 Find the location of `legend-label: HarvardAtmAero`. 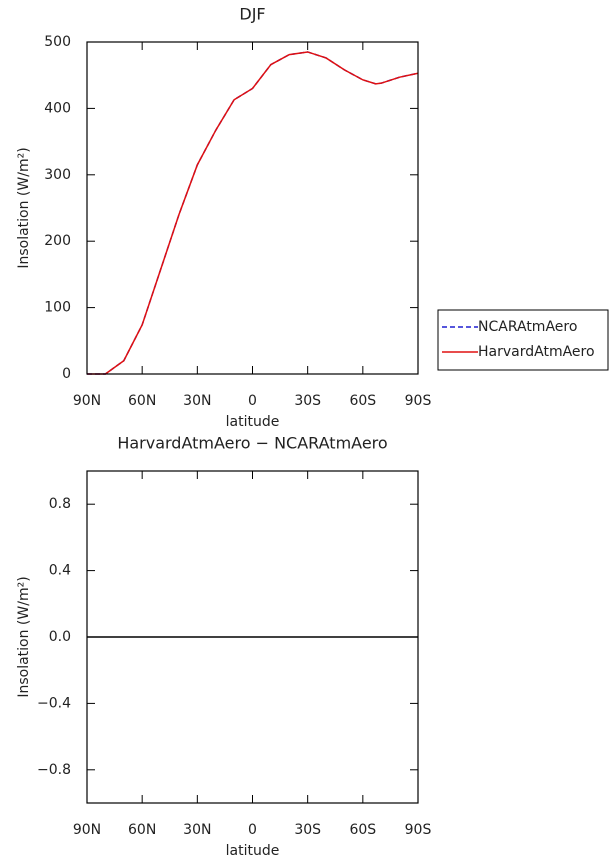

legend-label: HarvardAtmAero is located at coordinates (536, 352).